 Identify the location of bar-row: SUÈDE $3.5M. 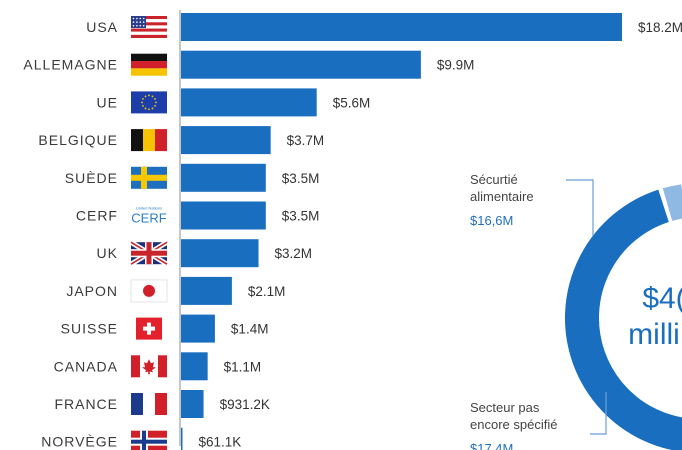
(192, 177).